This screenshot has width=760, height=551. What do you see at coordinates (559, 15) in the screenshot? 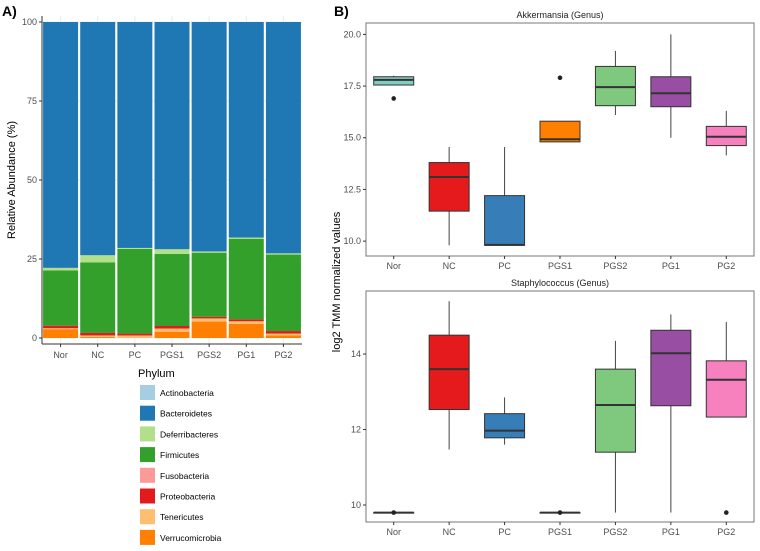
I see `akkermansia-title: Akkermansia (Genus)` at bounding box center [559, 15].